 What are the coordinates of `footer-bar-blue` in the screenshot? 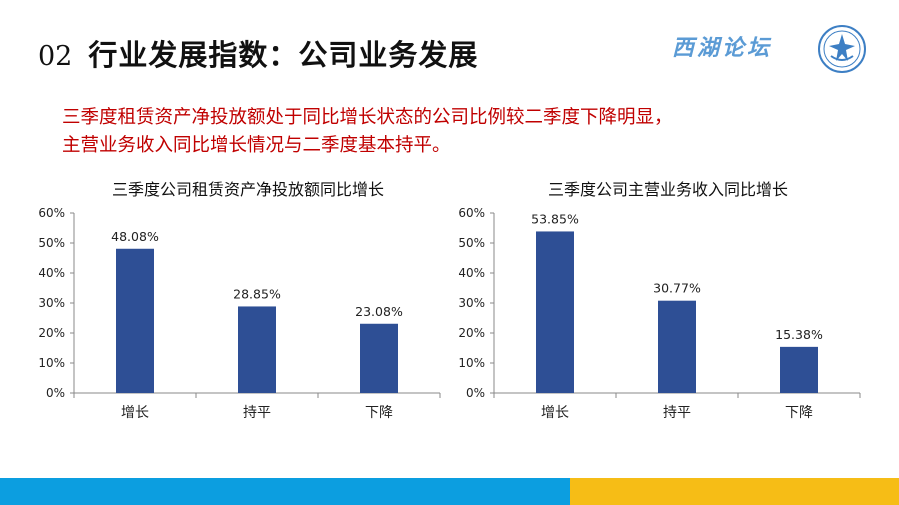 It's located at (285, 491).